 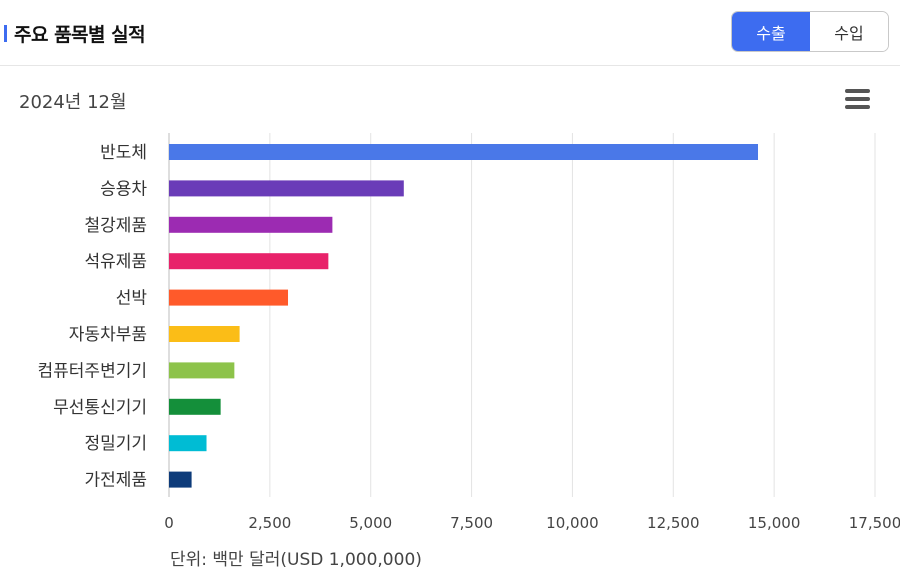 I want to click on category-label: 자동차부품, so click(x=108, y=335).